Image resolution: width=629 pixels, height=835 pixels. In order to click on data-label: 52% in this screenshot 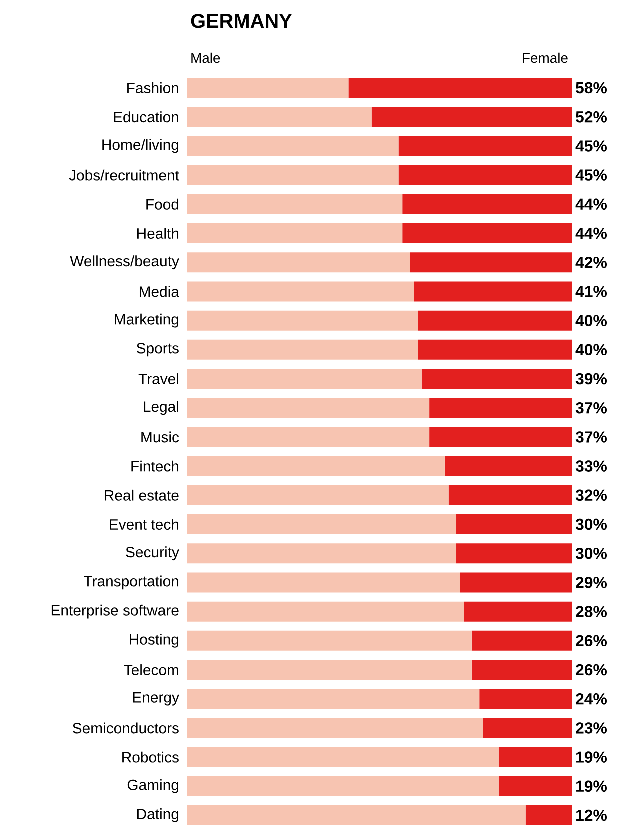, I will do `click(591, 117)`.